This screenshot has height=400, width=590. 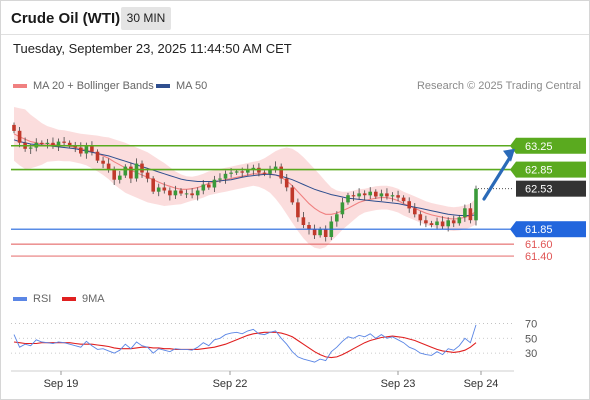 I want to click on legend-rsi-label: RSI, so click(x=42, y=299).